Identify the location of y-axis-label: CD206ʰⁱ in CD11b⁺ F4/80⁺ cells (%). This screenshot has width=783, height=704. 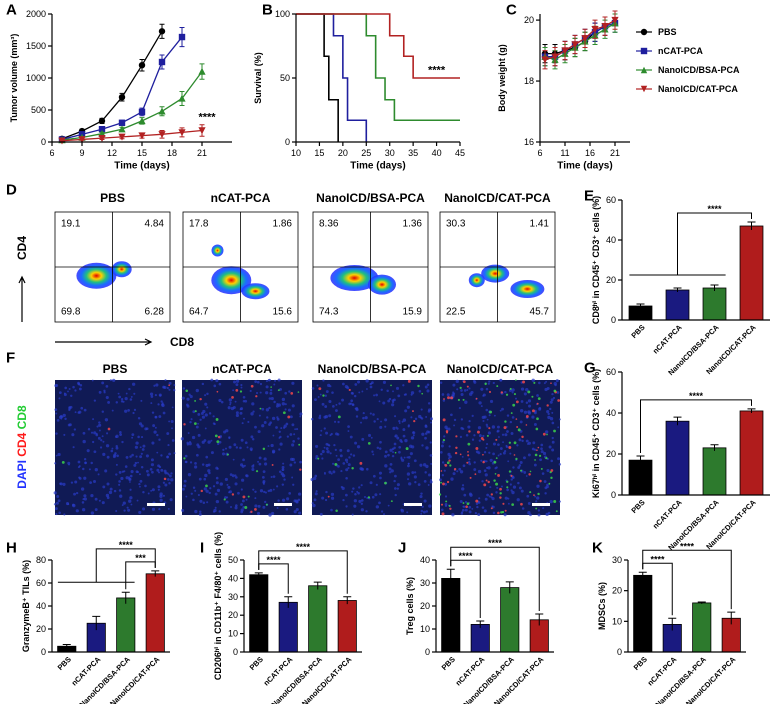
(218, 606).